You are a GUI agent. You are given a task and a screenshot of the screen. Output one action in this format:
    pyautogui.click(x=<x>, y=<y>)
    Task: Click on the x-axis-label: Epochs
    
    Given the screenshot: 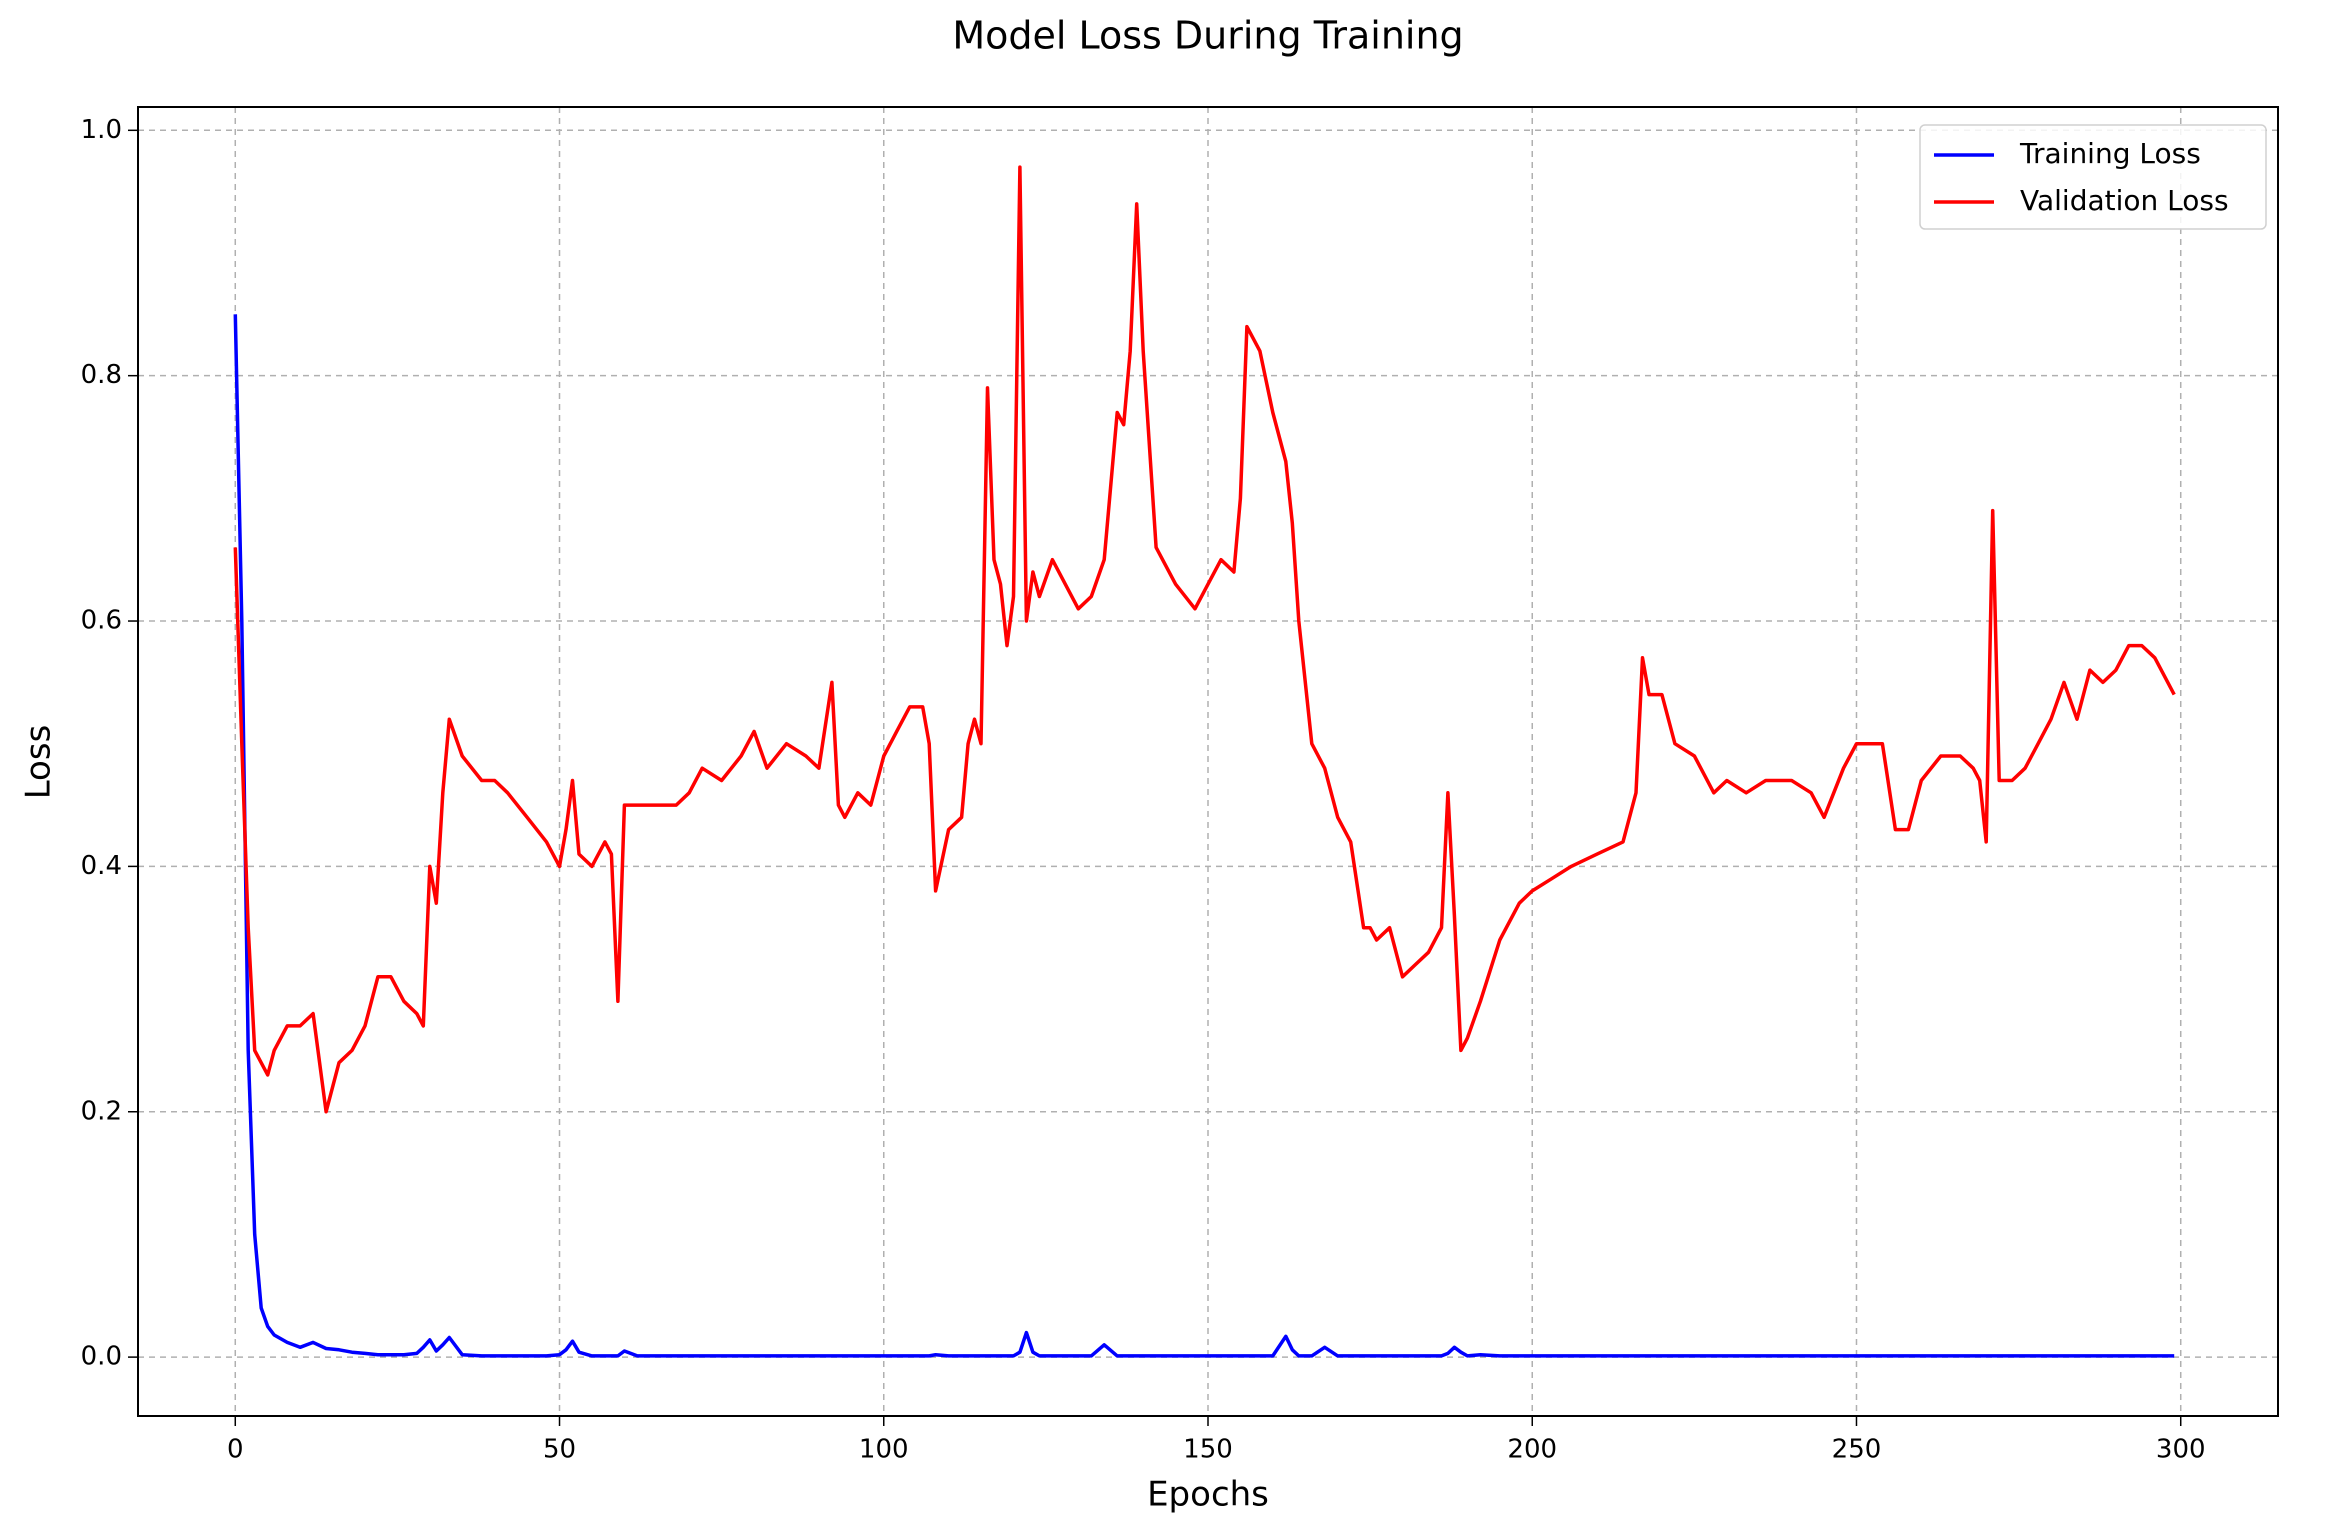 What is the action you would take?
    pyautogui.click(x=1208, y=1495)
    